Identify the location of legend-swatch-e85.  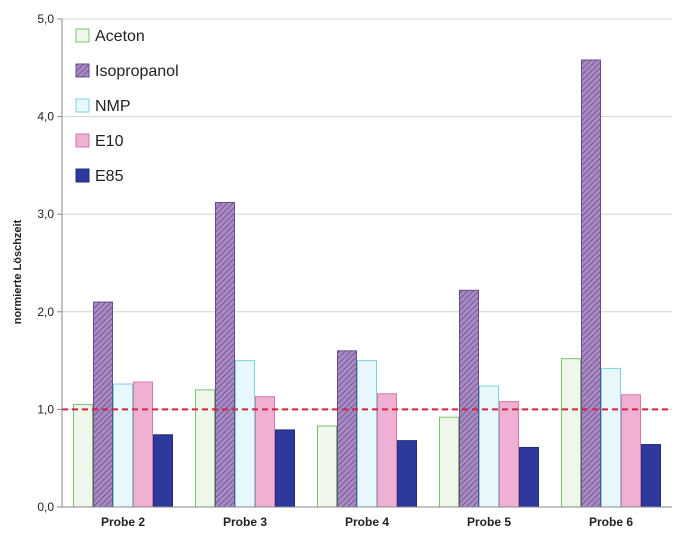
(82, 175).